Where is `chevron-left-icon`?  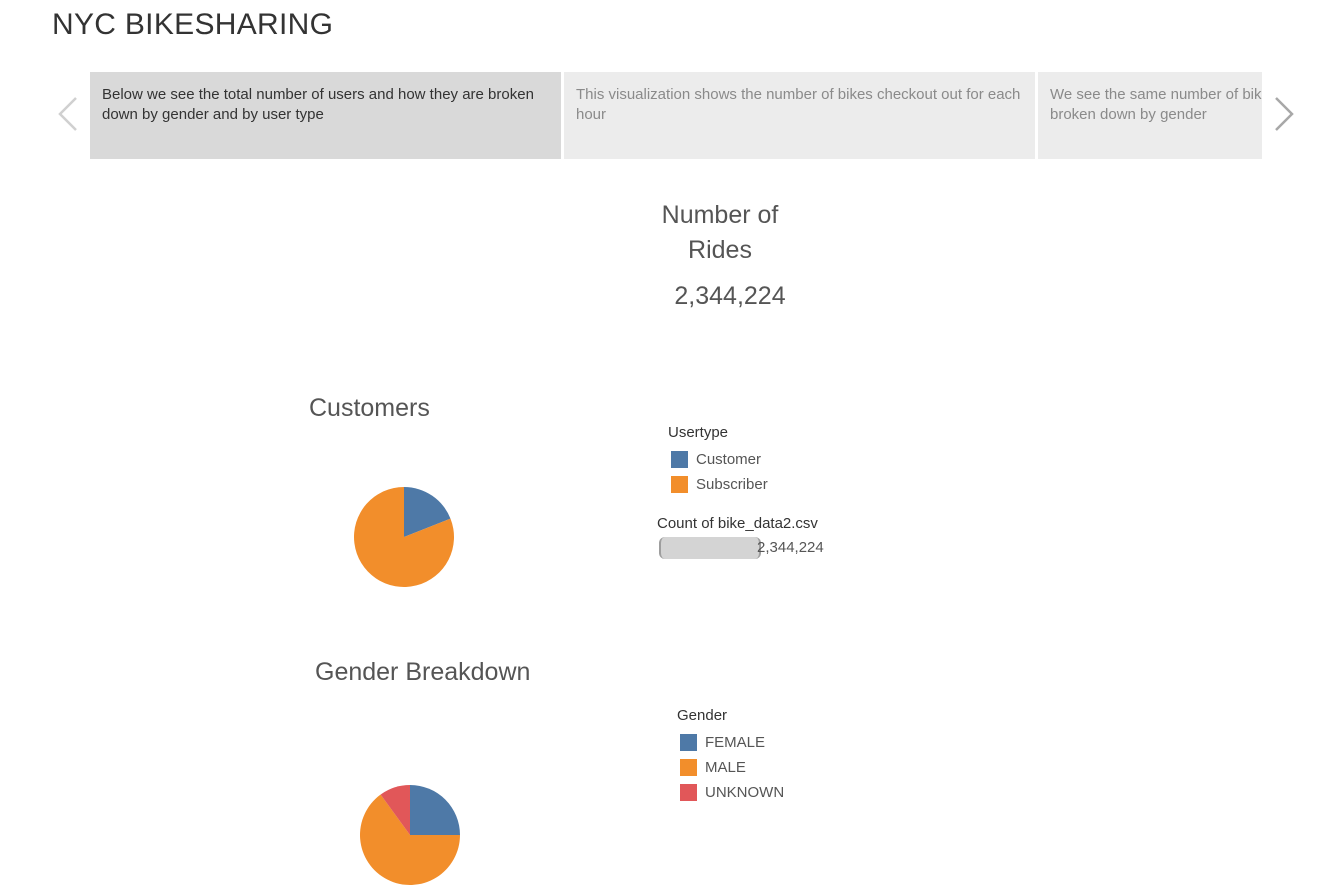 chevron-left-icon is located at coordinates (67, 114).